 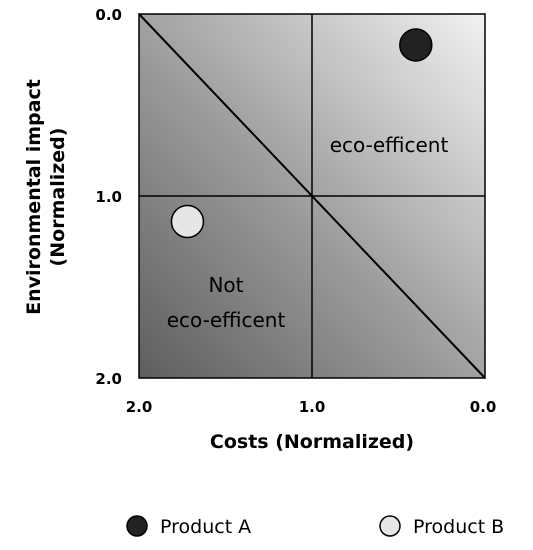 What do you see at coordinates (205, 527) in the screenshot?
I see `legend-label-product-a: Product A` at bounding box center [205, 527].